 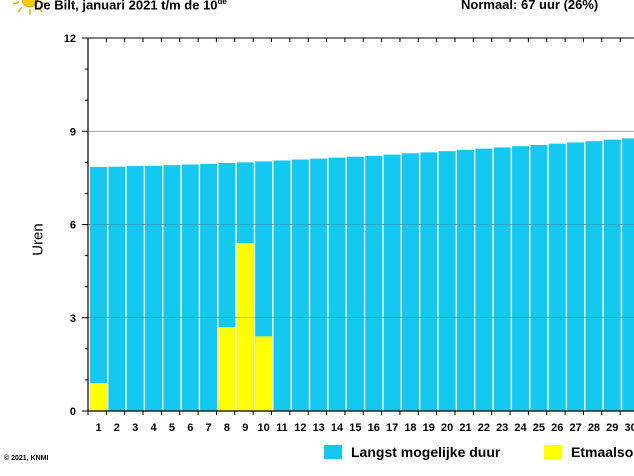 What do you see at coordinates (410, 428) in the screenshot?
I see `x-tick-label: 18` at bounding box center [410, 428].